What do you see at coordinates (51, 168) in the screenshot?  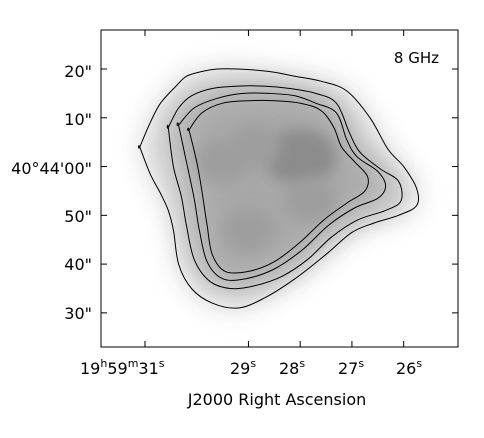 I see `y-tick-label-00: 40°44'00"` at bounding box center [51, 168].